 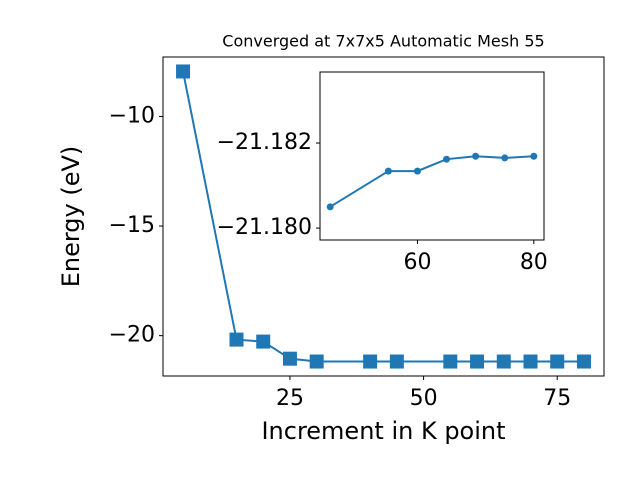 I want to click on chart-title: Converged at 7x7x5 Automatic Mesh 55, so click(x=383, y=41).